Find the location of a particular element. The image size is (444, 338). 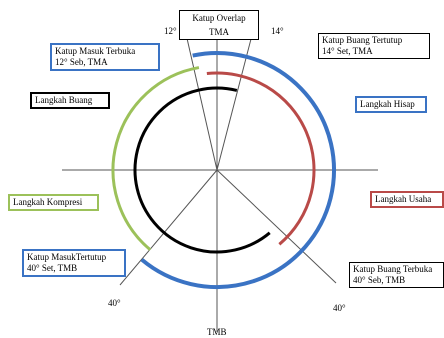

tma-label: TMA is located at coordinates (219, 32).